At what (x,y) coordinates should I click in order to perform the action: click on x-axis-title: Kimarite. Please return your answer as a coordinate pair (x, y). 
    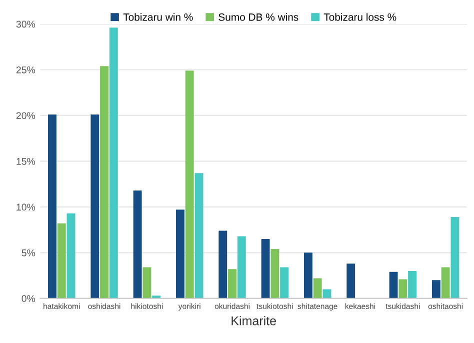
    Looking at the image, I should click on (254, 321).